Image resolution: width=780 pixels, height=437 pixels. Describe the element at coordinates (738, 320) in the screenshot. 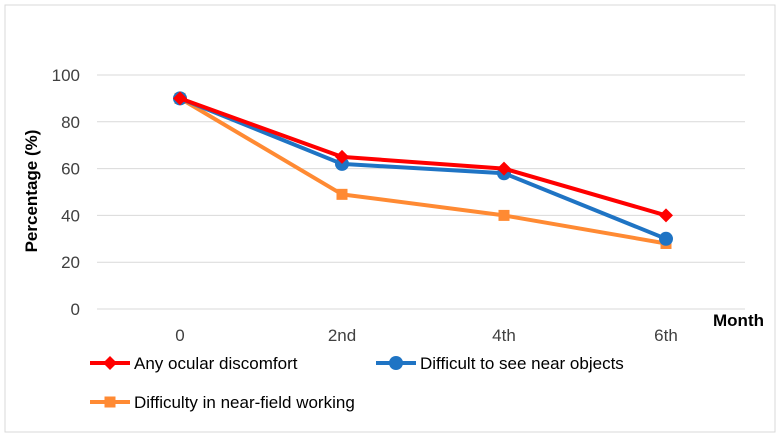

I see `x-axis-title: Month` at that location.